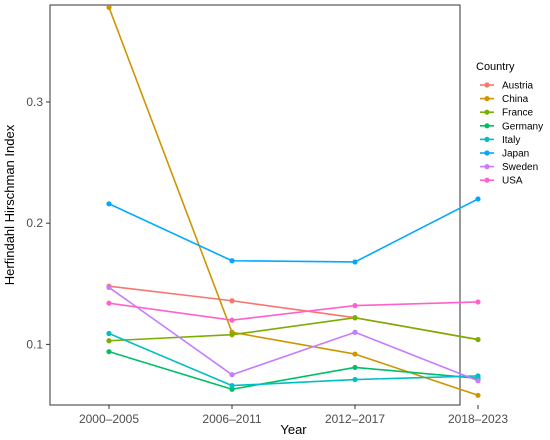  I want to click on series-usa, so click(293, 311).